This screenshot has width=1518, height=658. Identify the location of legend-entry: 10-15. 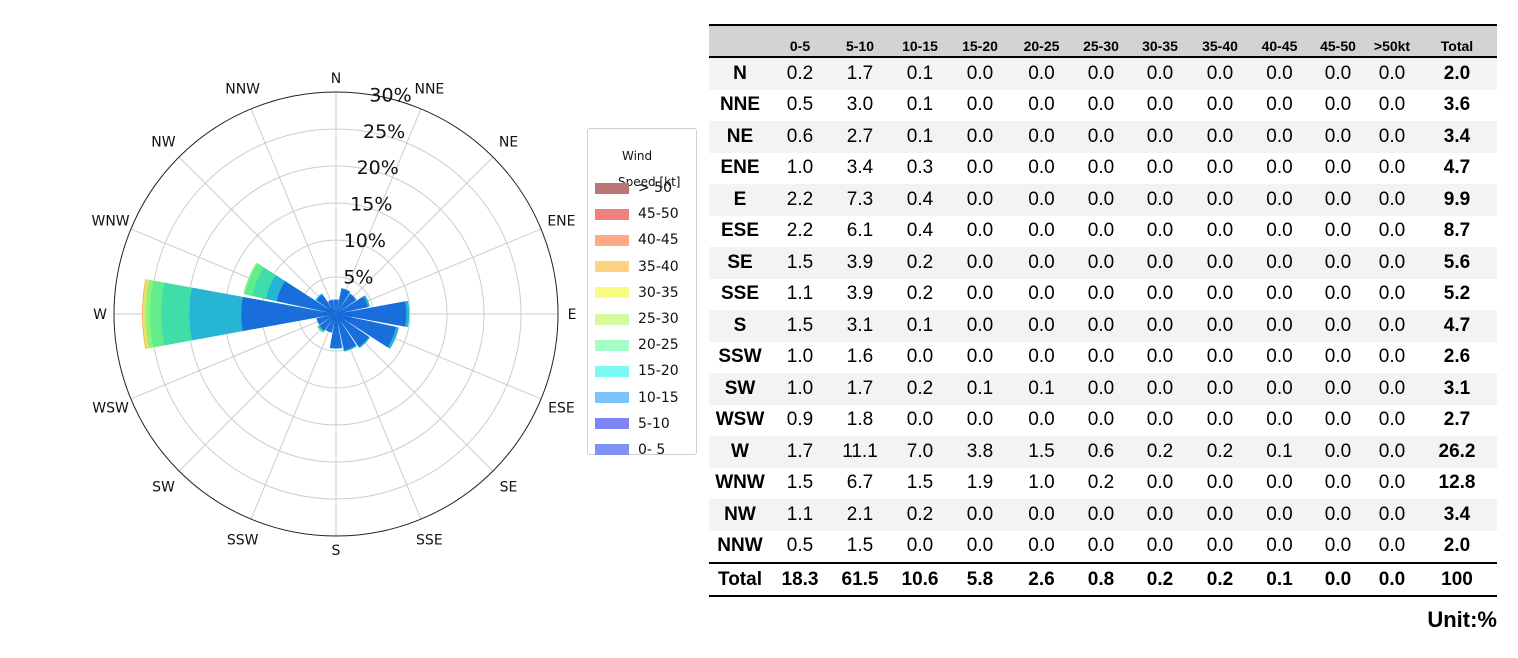
(637, 398).